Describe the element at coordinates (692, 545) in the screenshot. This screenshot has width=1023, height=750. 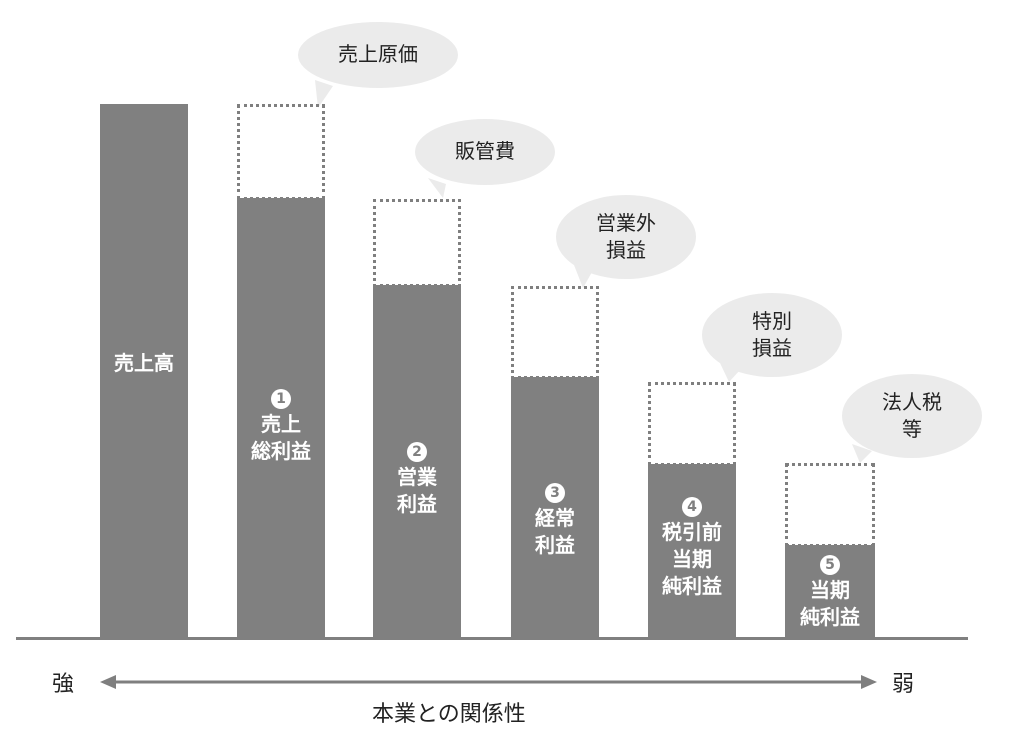
I see `bar-zeibikimae-junrieki-label: 4 税引前当期純利益` at that location.